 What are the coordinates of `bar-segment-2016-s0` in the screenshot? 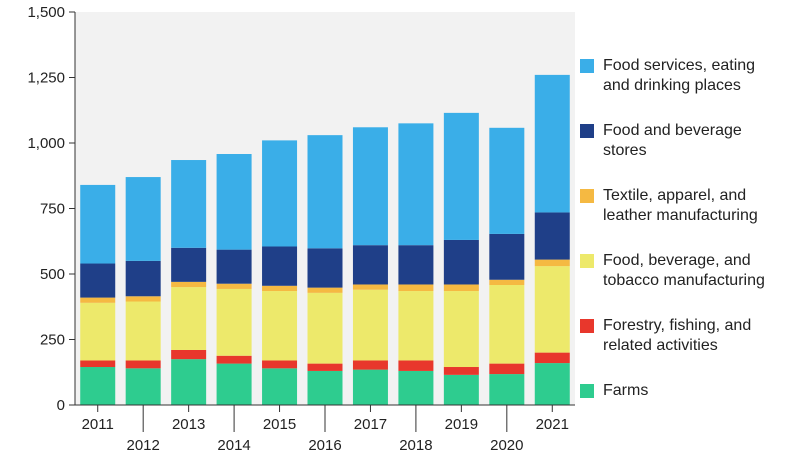 It's located at (325, 387).